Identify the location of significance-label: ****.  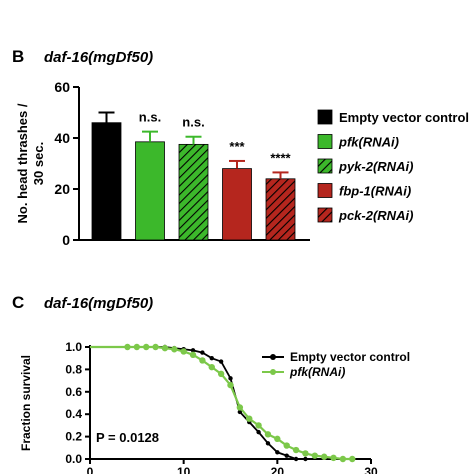
(280, 157).